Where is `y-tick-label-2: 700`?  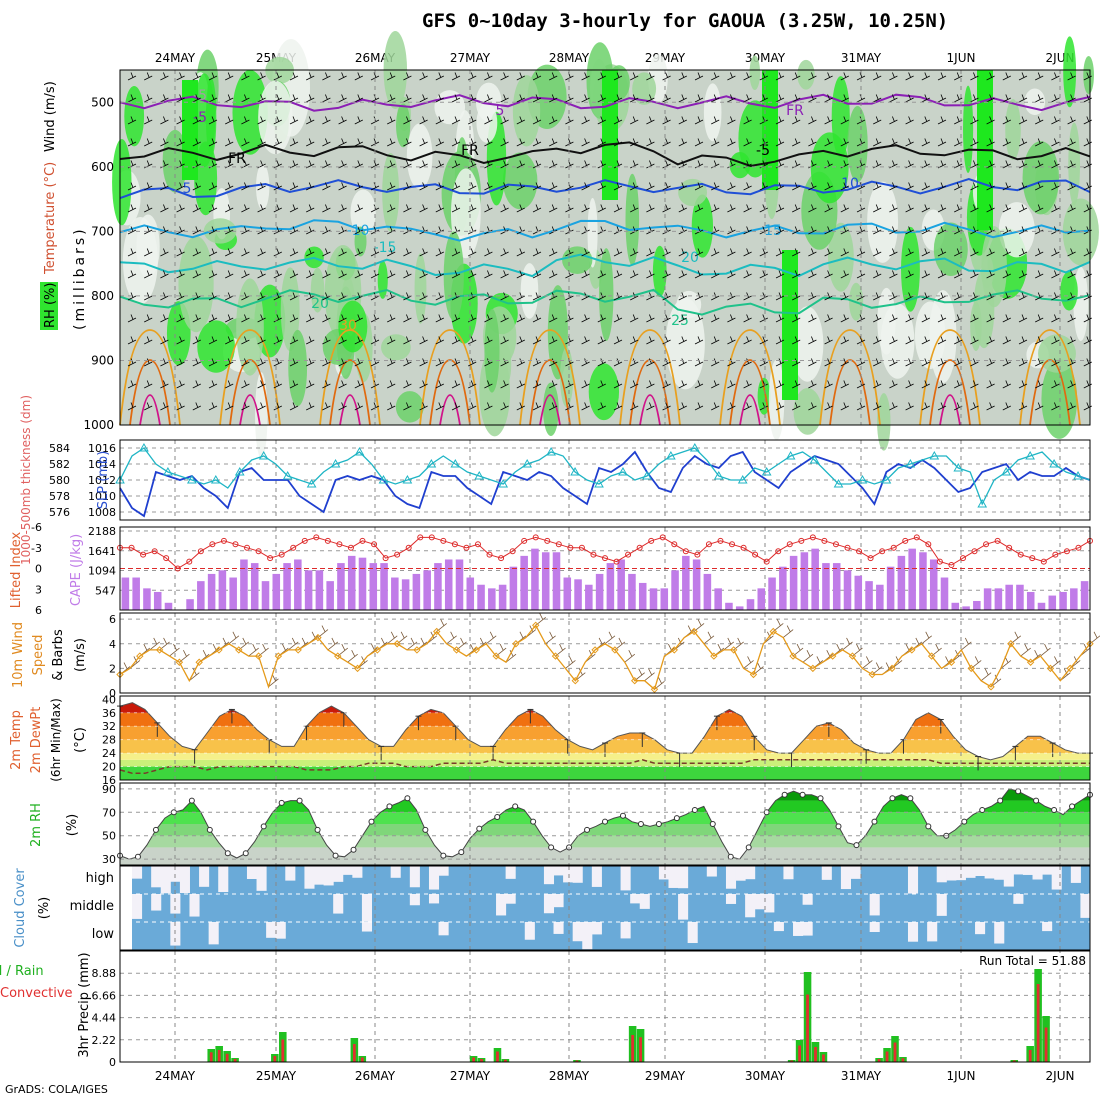
y-tick-label-2: 700 is located at coordinates (102, 231).